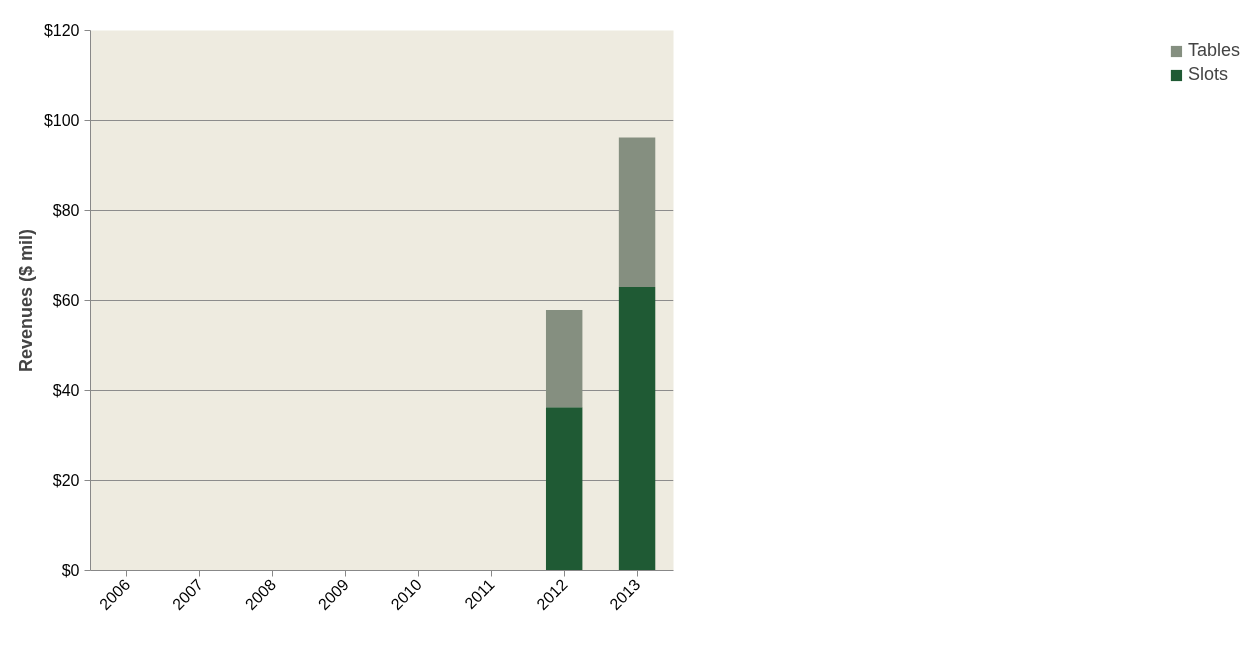  I want to click on y-axis-title: Revenues ($ mil), so click(25, 300).